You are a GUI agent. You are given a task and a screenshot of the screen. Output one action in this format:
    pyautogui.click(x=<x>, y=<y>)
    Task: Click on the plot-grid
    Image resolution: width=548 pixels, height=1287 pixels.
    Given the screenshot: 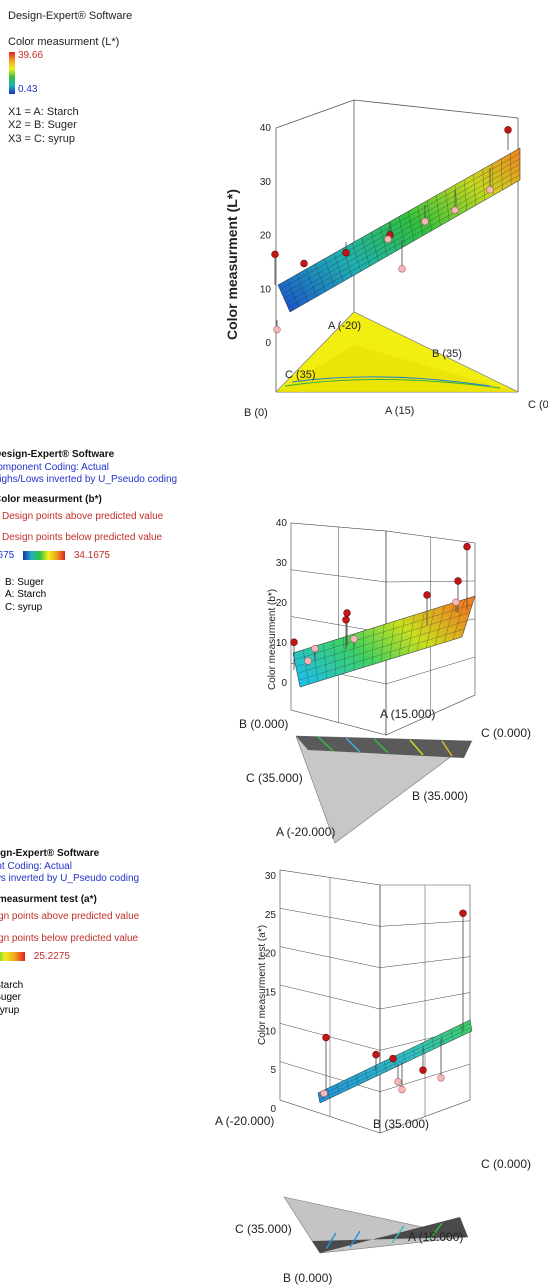 What is the action you would take?
    pyautogui.click(x=375, y=1001)
    